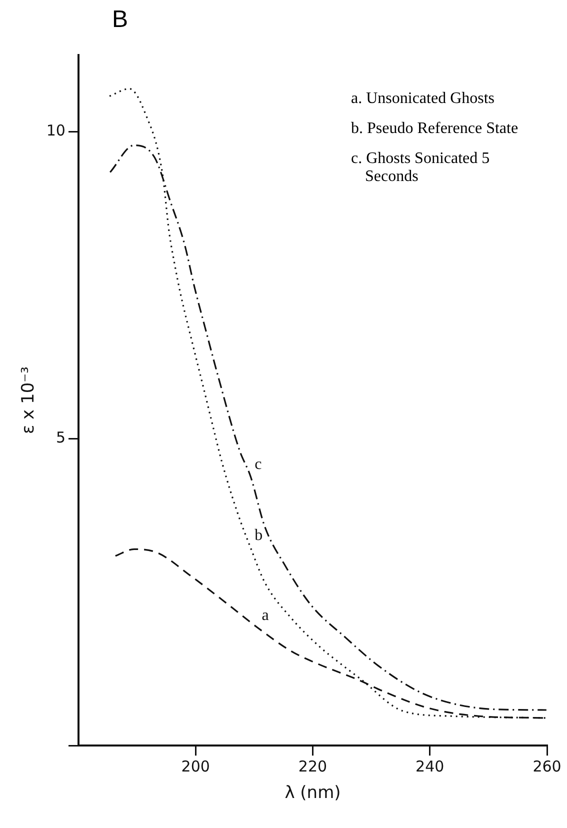 The width and height of the screenshot is (567, 828). I want to click on x-tick-label: 220, so click(313, 766).